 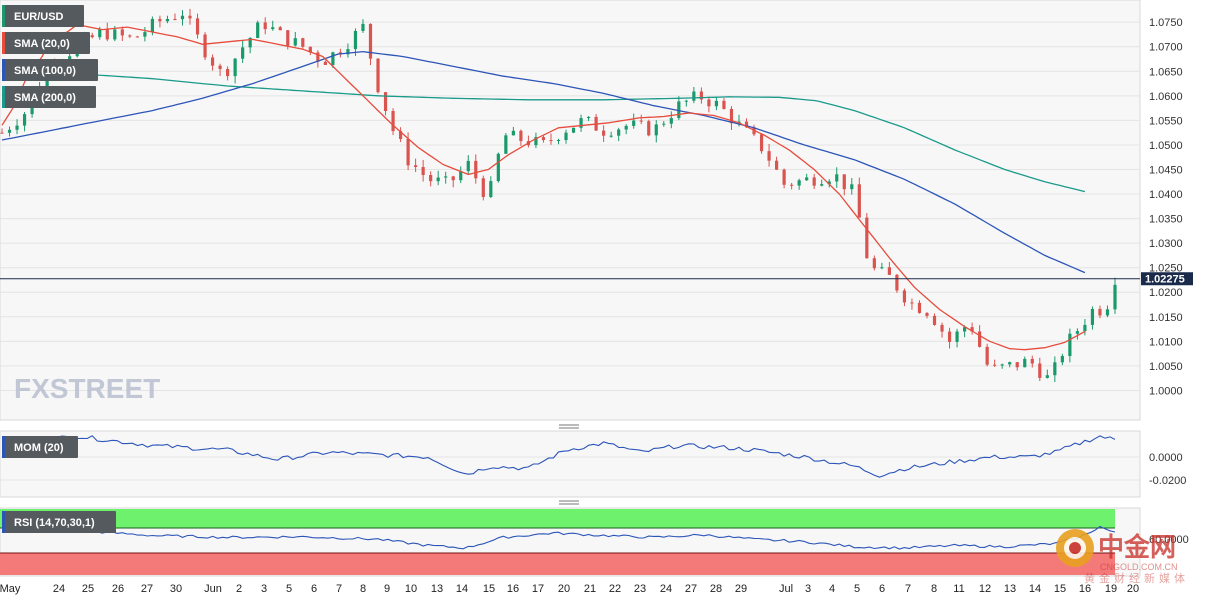 I want to click on cngold-tagline: 黄金财经新媒体, so click(x=1136, y=578).